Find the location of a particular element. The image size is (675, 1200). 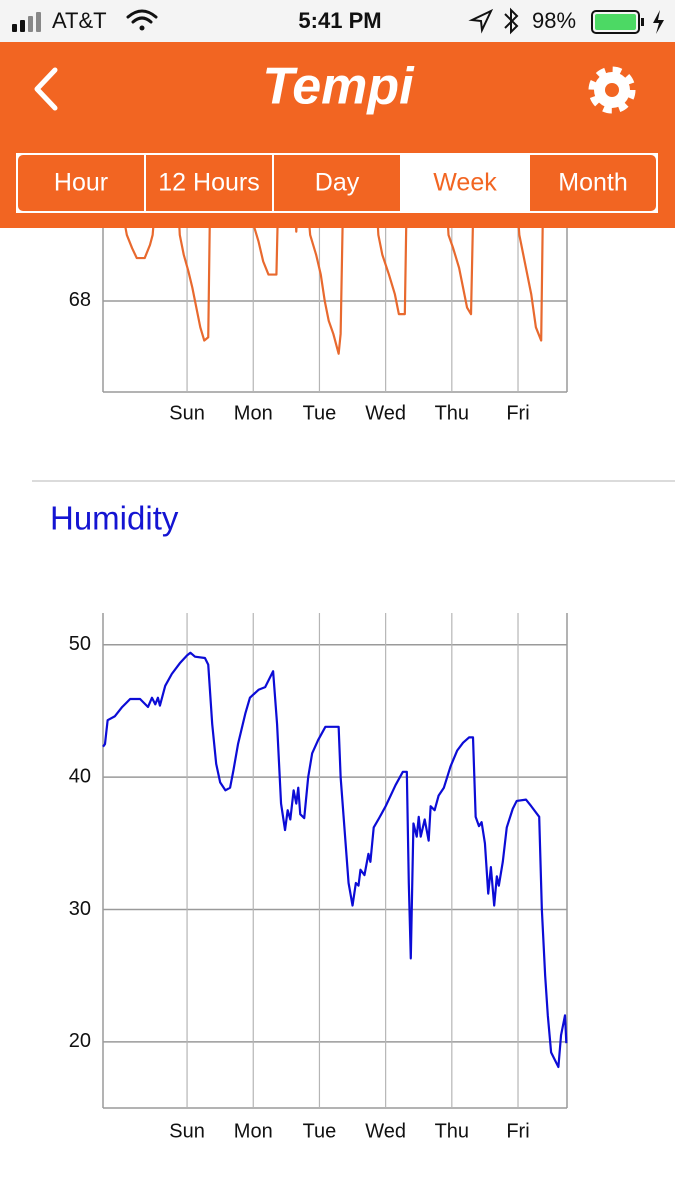

y-tick-label: 50 is located at coordinates (80, 644).